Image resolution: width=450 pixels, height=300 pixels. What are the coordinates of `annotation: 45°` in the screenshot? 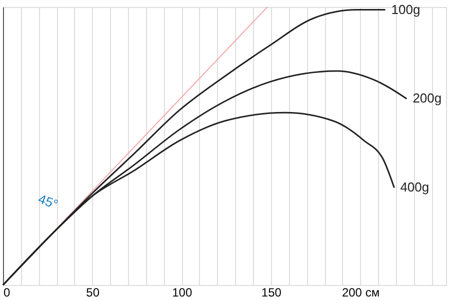 It's located at (48, 201).